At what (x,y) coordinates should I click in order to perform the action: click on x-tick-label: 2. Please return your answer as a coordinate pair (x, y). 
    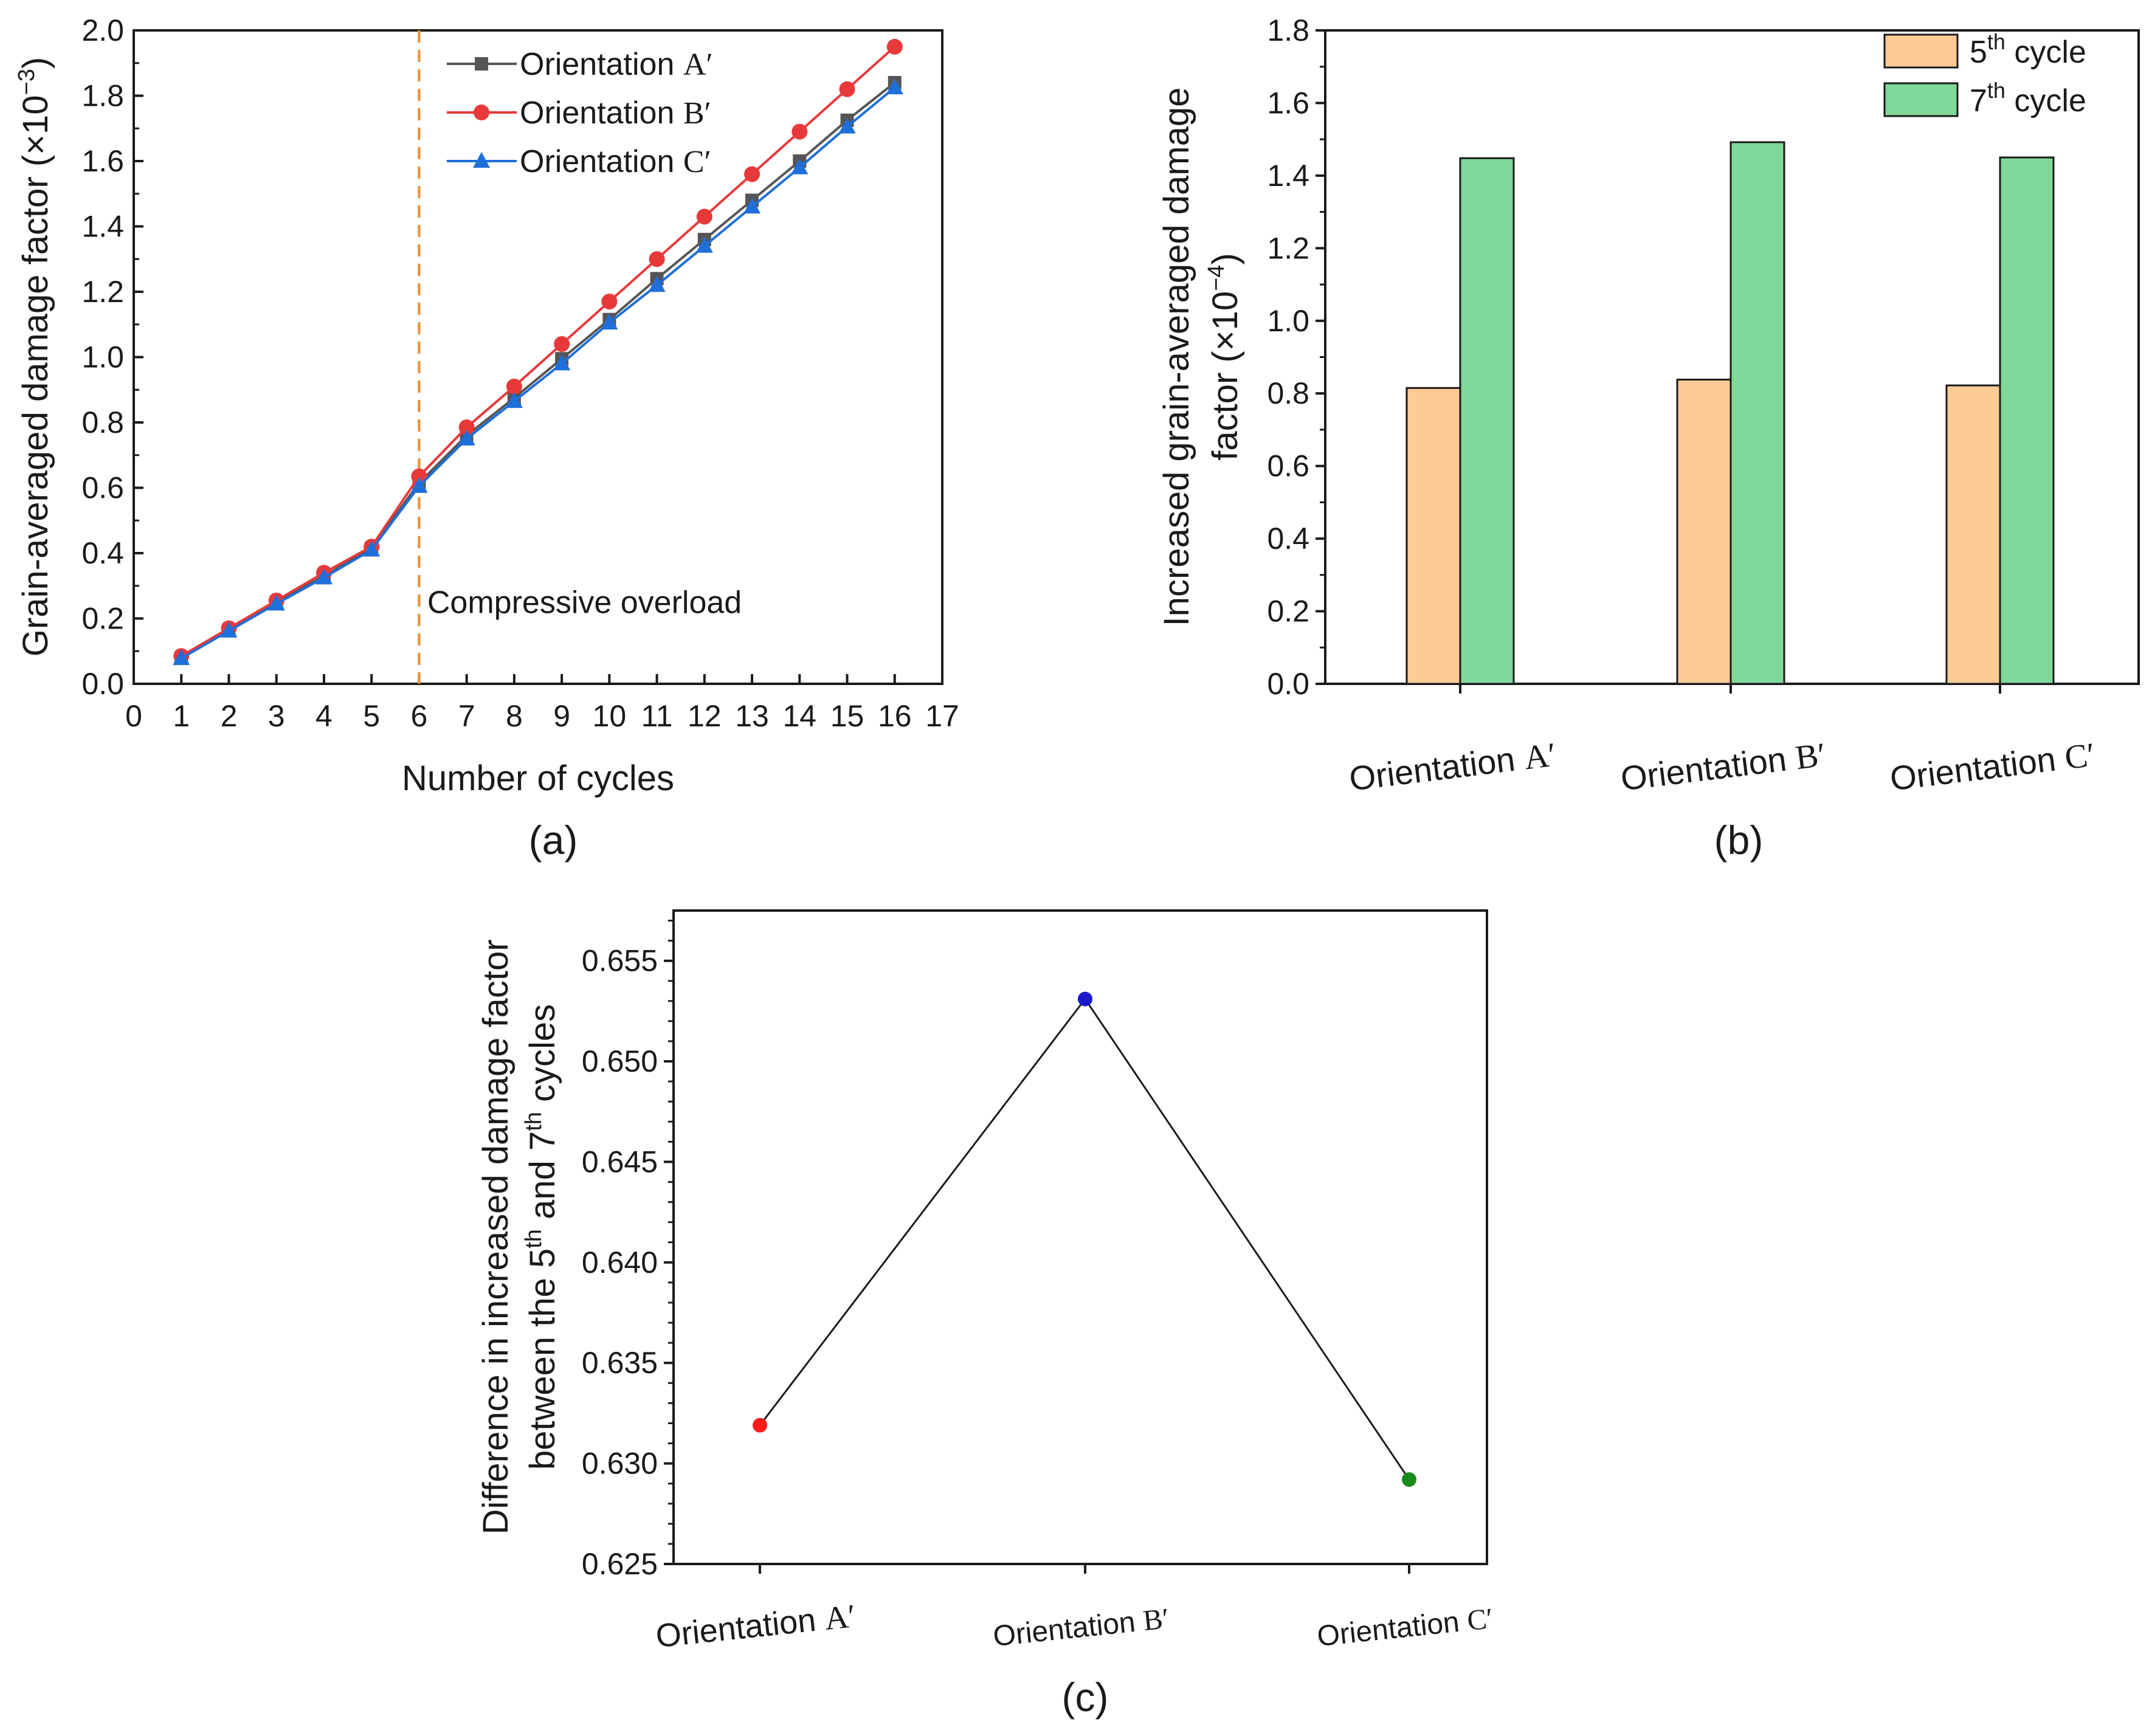
    Looking at the image, I should click on (230, 716).